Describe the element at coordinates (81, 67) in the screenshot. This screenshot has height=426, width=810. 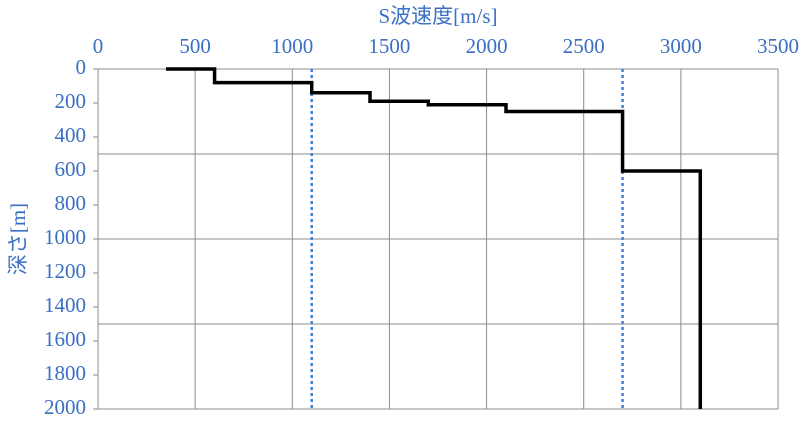
I see `y-tick-label: 0` at that location.